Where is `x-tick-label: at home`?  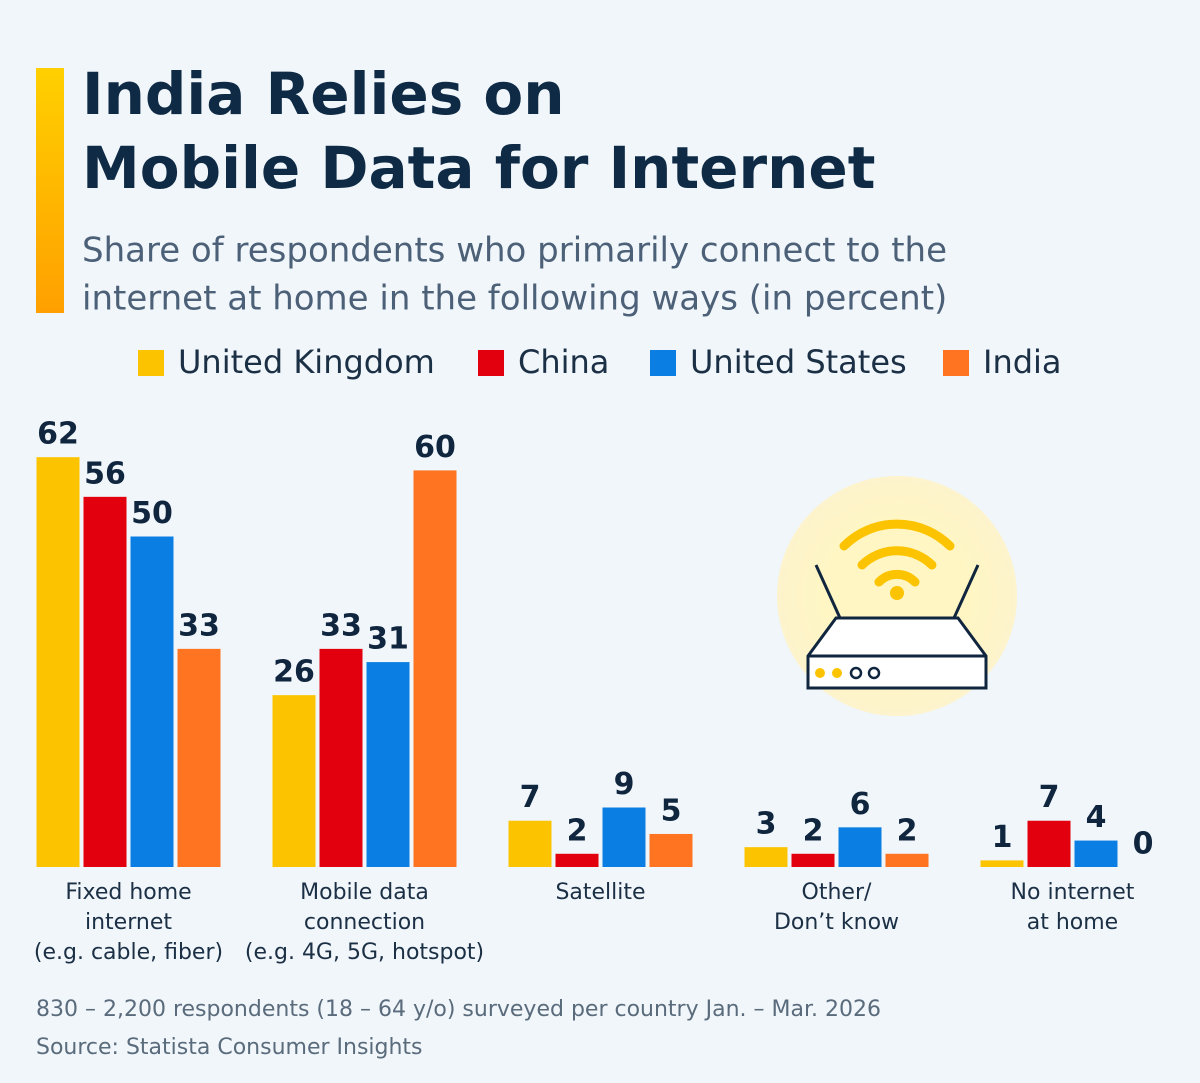 x-tick-label: at home is located at coordinates (1072, 922).